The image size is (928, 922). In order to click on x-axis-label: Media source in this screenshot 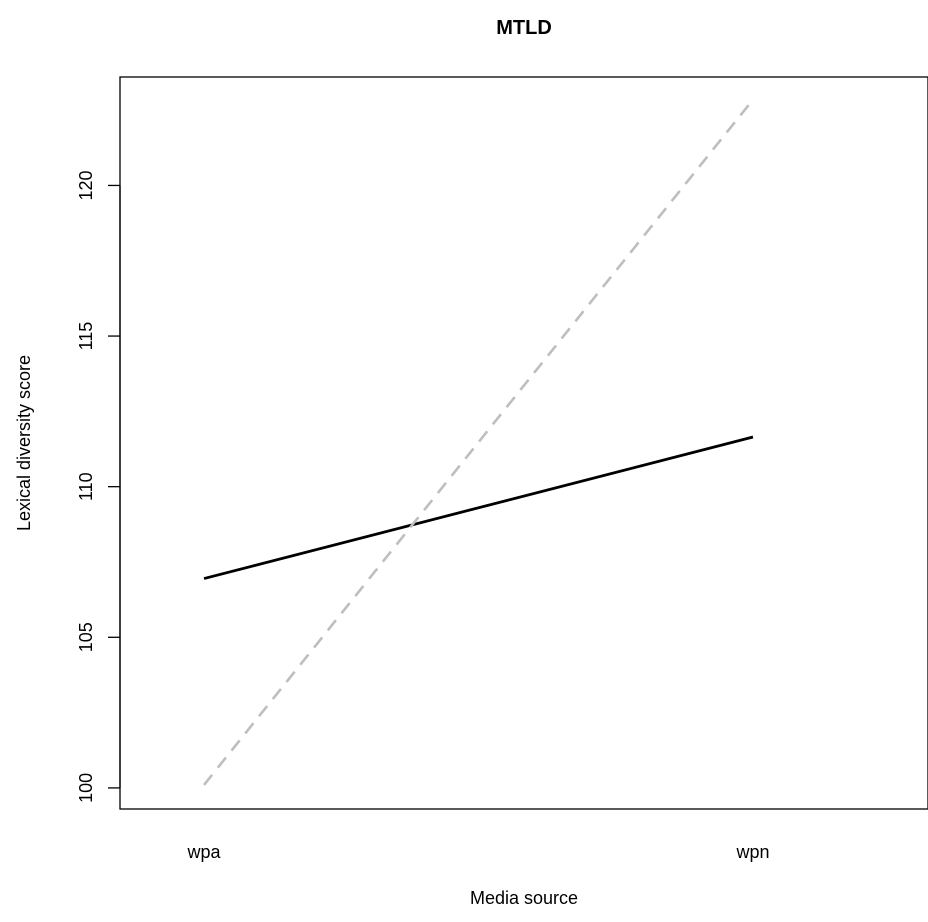, I will do `click(524, 898)`.